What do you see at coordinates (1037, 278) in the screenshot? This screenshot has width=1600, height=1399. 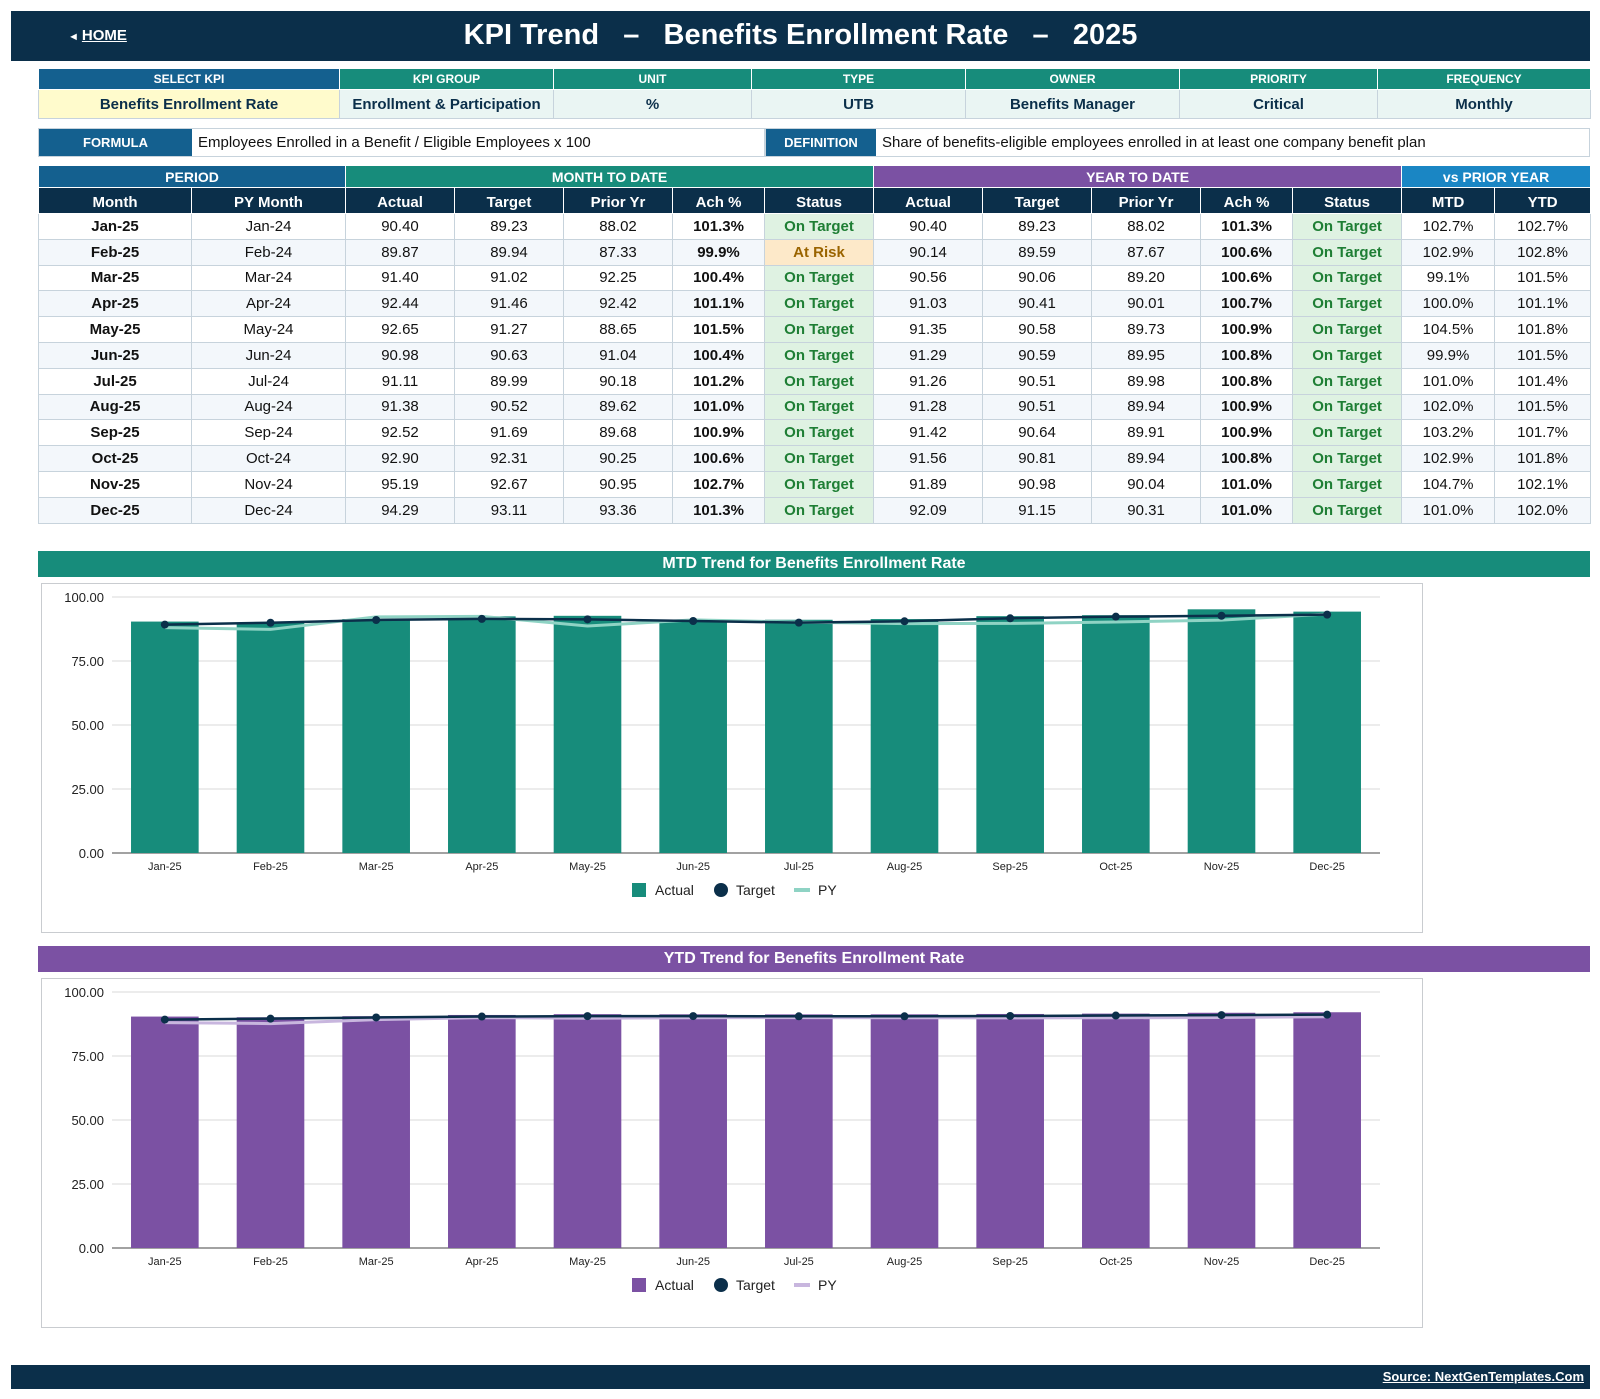 I see `table-cell: 90.06` at bounding box center [1037, 278].